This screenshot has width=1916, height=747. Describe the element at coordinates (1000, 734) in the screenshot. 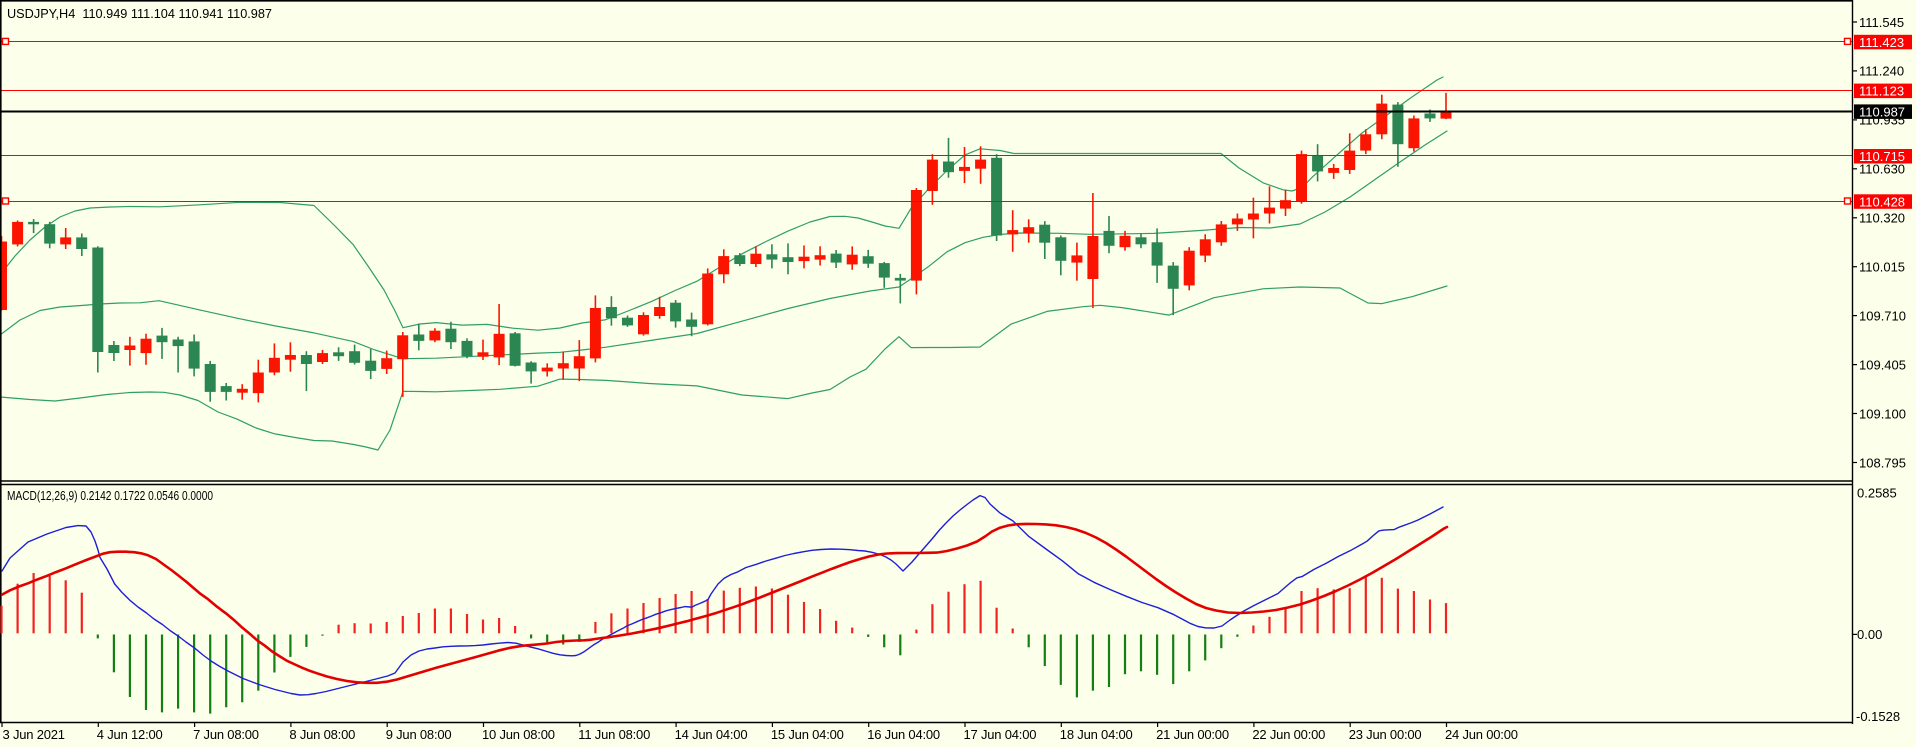

I see `svg-text: 17 Jun 04:00` at that location.